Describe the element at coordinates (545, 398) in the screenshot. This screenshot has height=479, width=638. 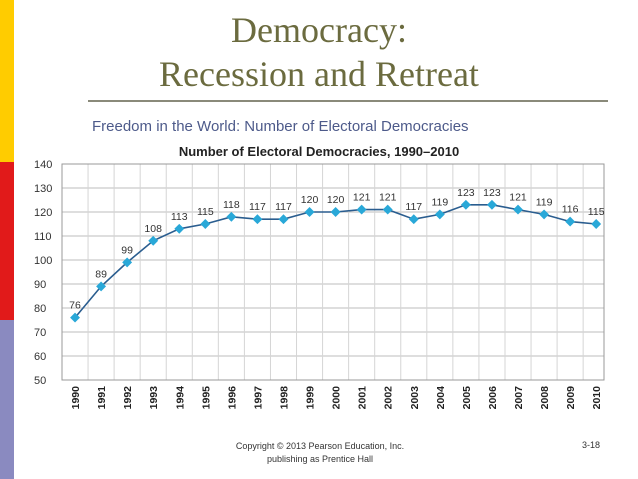
I see `x-tick-label: 2008` at that location.